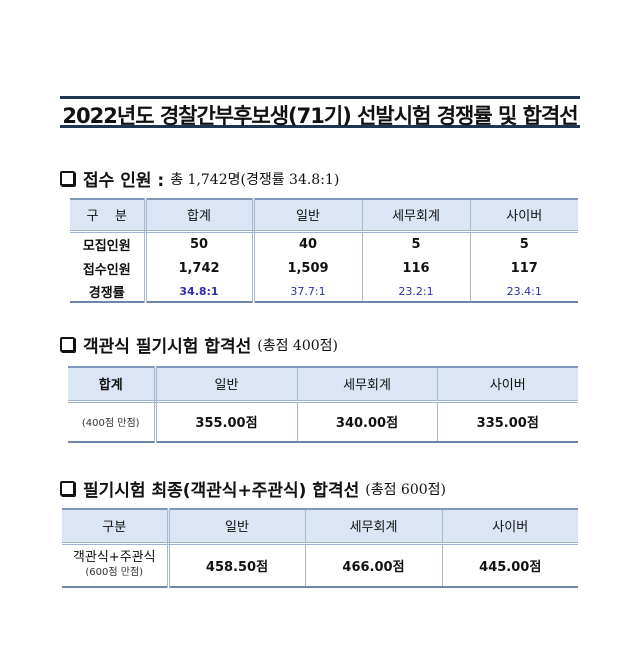  I want to click on table-row: 접수인원 1,742 1,509 116 117, so click(324, 268).